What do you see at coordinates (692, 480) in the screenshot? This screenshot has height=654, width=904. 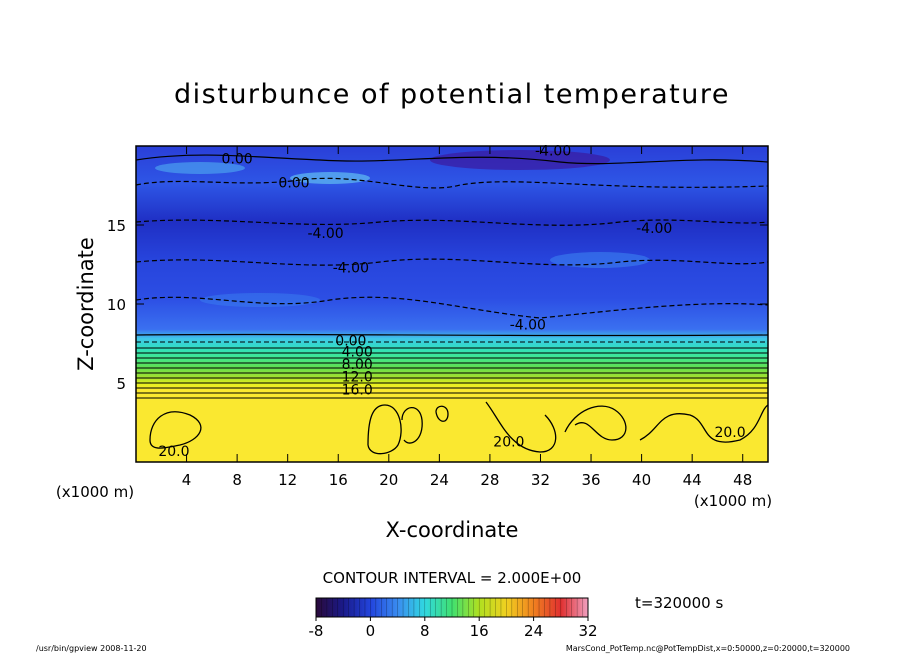 I see `x-tick-label: 44` at bounding box center [692, 480].